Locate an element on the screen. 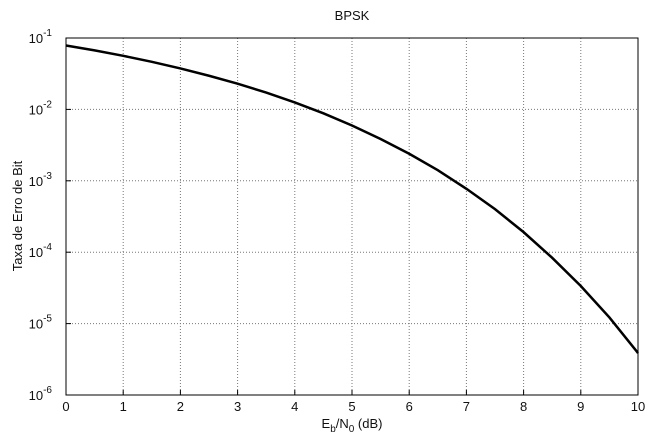 The width and height of the screenshot is (650, 437). x-tick-label: 10 is located at coordinates (638, 406).